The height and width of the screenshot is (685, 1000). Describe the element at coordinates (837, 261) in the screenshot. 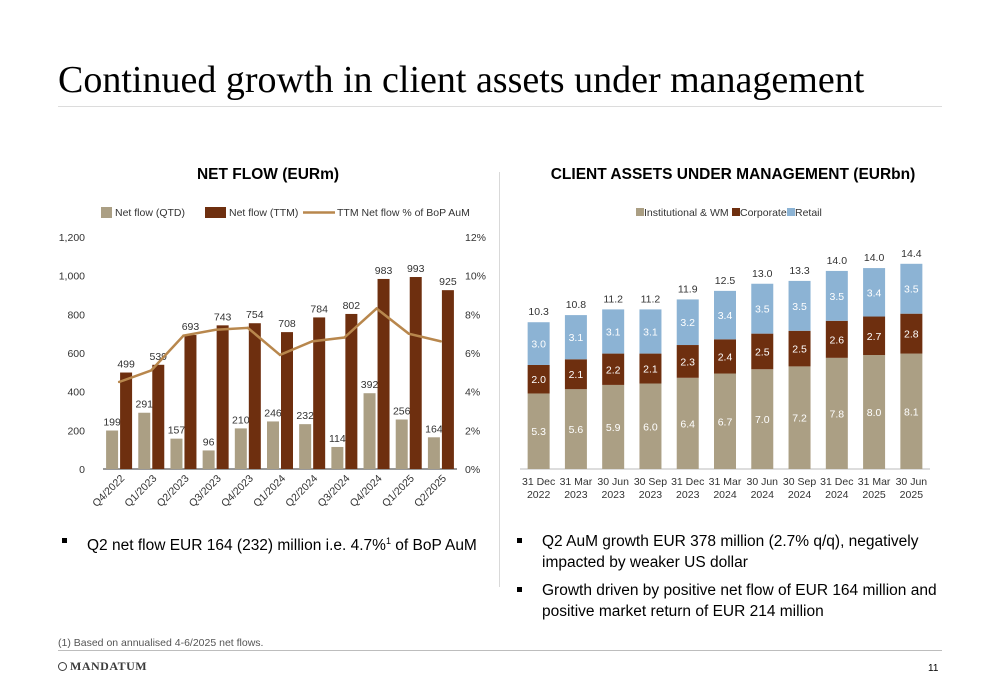

I see `total-value-label: 14.0` at that location.